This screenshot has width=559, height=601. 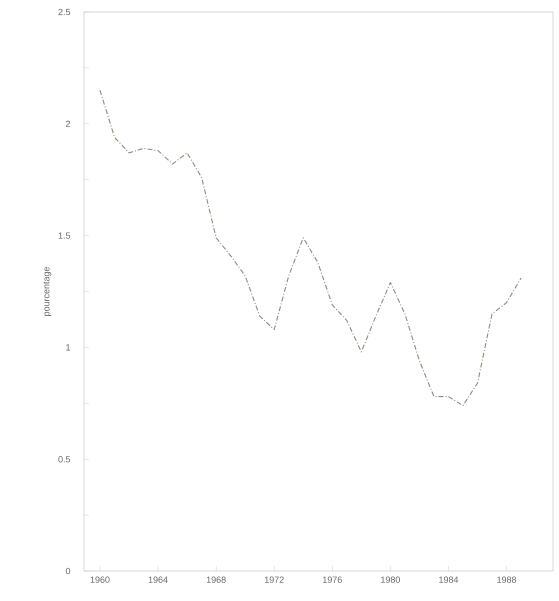 What do you see at coordinates (158, 579) in the screenshot?
I see `x-tick-label: 1964` at bounding box center [158, 579].